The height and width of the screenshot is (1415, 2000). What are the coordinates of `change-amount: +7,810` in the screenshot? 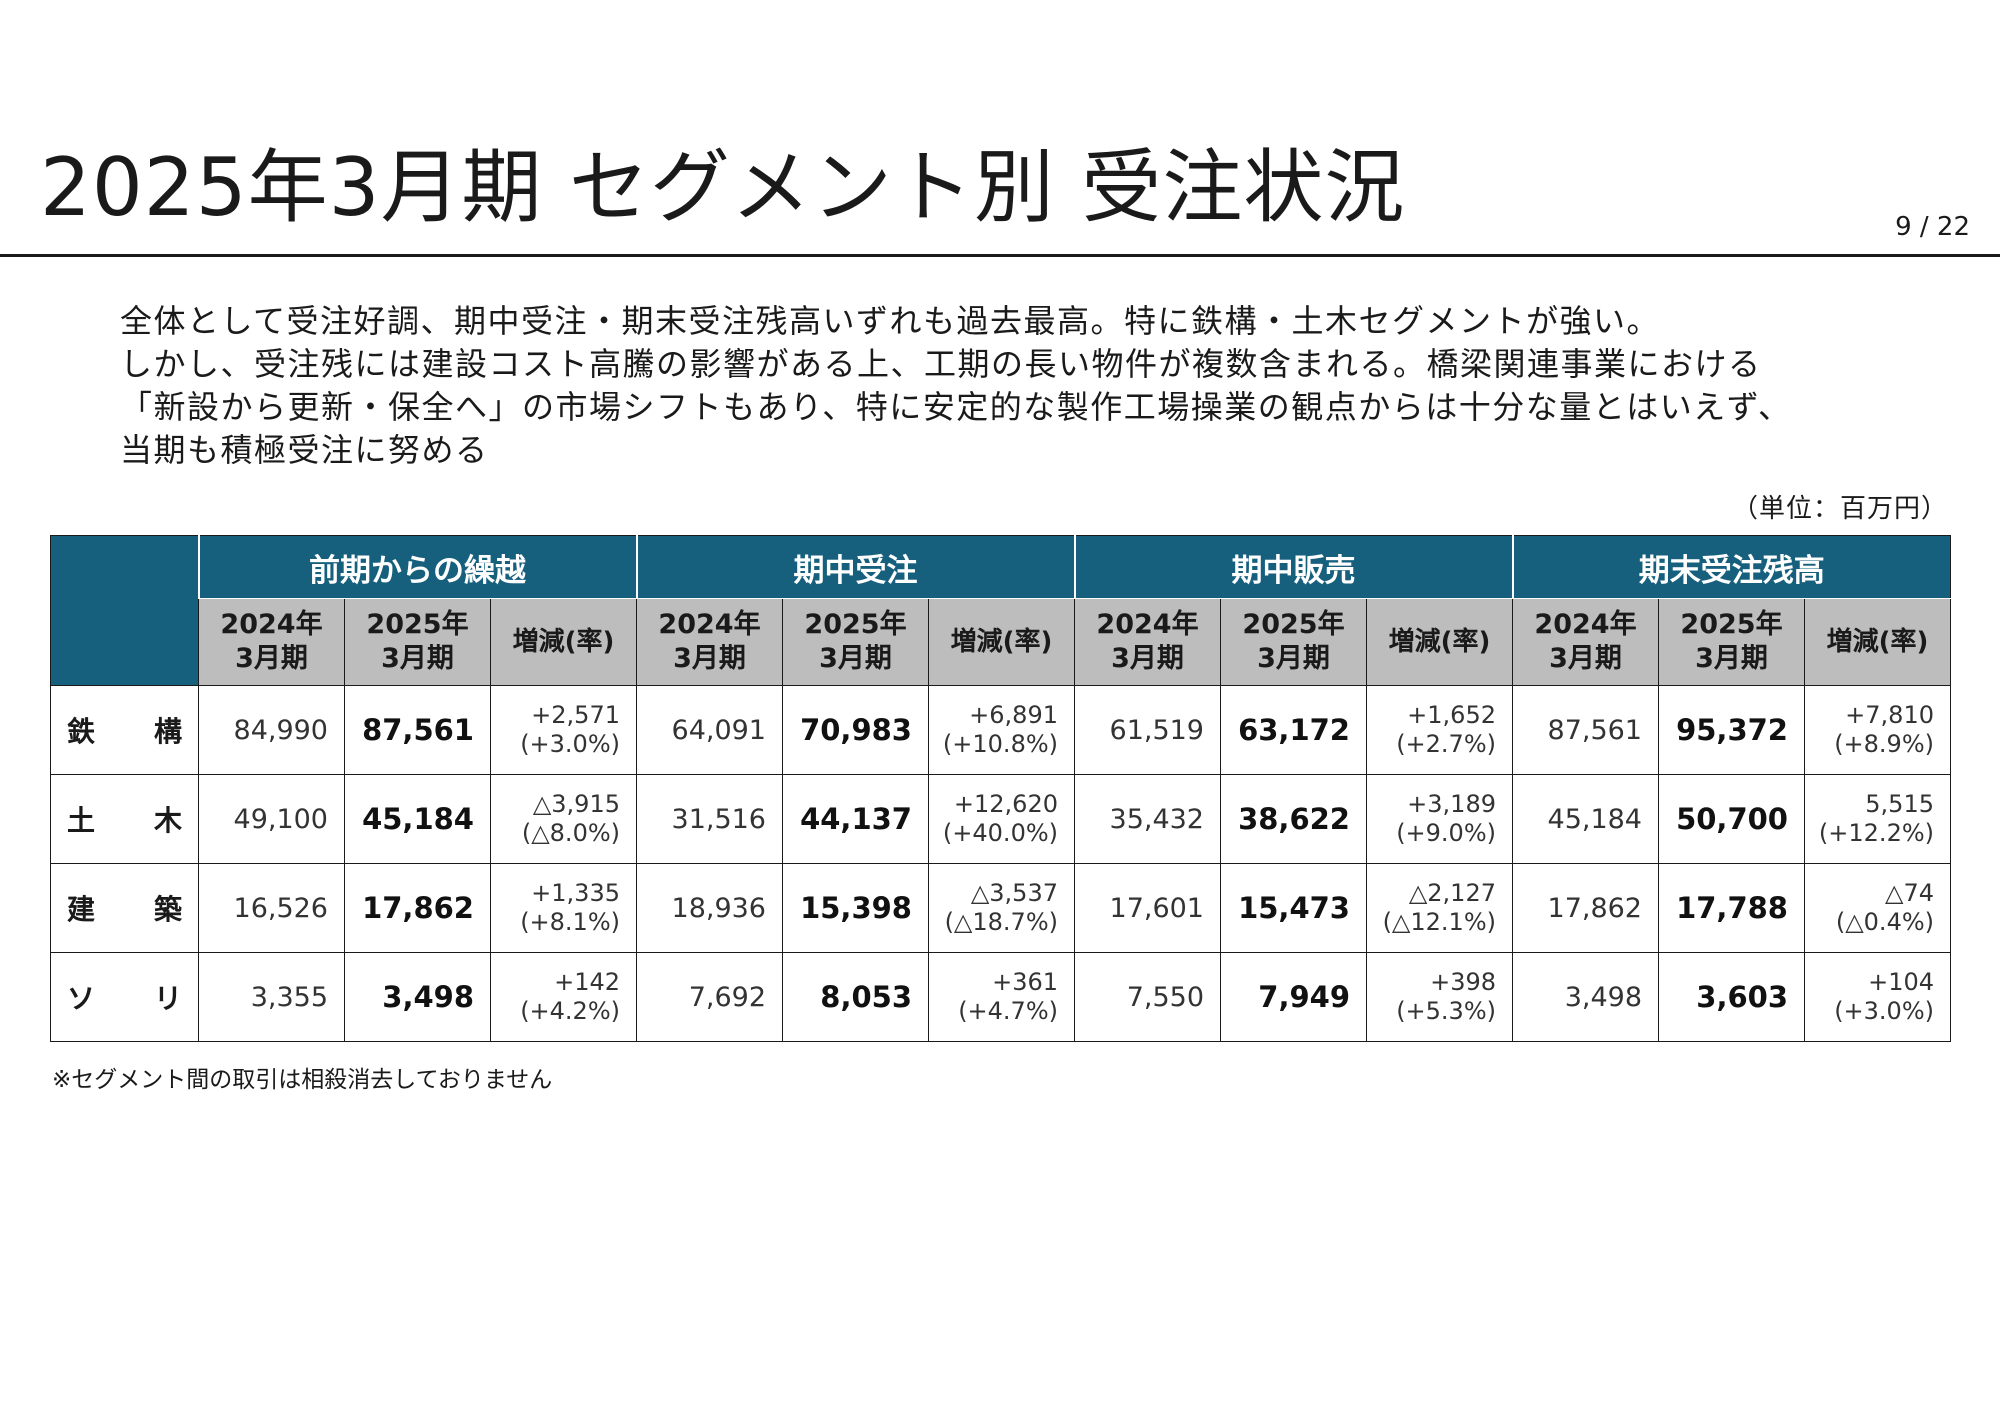 It's located at (1889, 715).